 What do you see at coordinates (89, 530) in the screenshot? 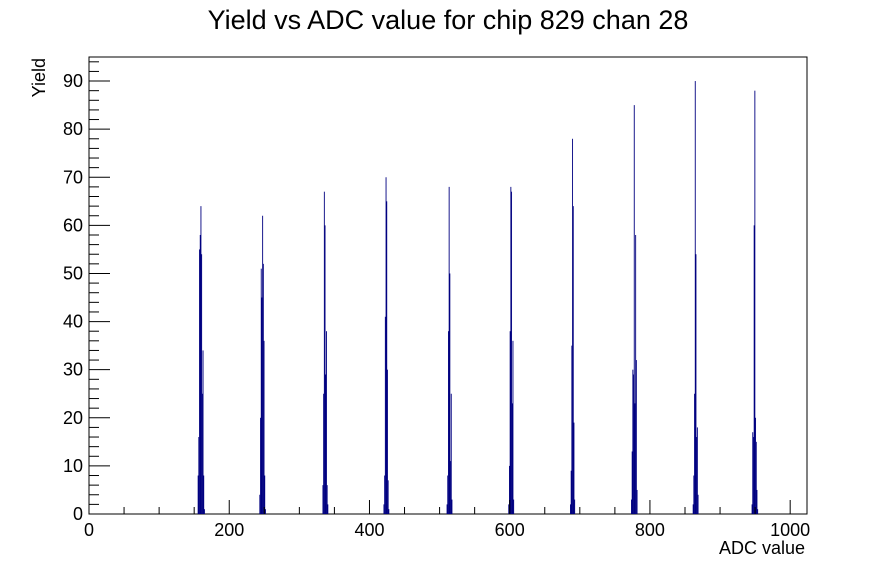
I see `x-tick-label: 0` at bounding box center [89, 530].